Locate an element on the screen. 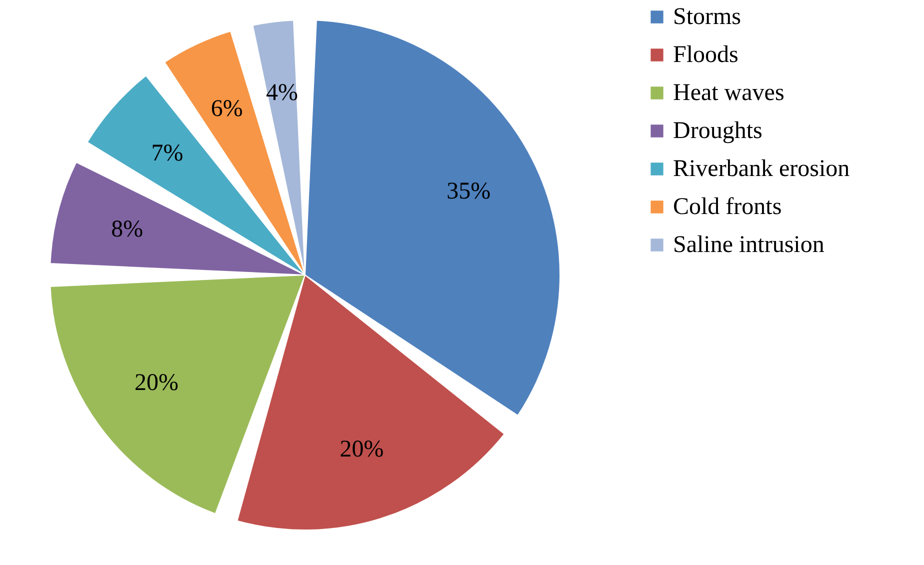 This screenshot has height=565, width=924. data-label: 7% is located at coordinates (167, 153).